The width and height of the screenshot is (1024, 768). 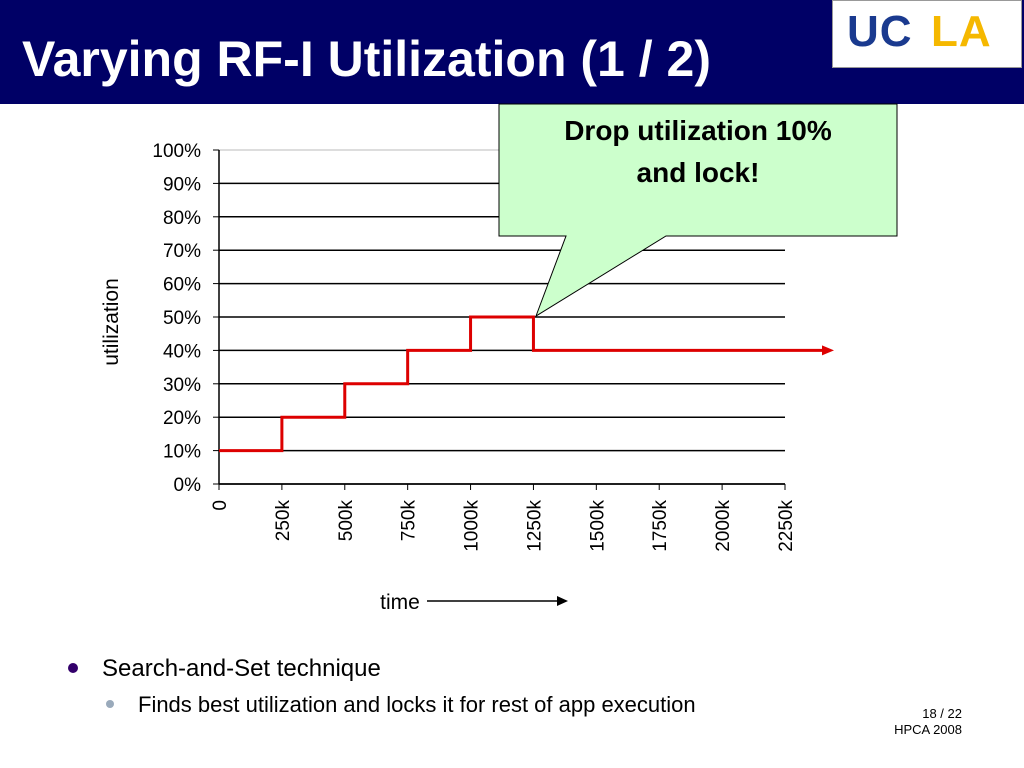 I want to click on time-arrow-head, so click(x=562, y=601).